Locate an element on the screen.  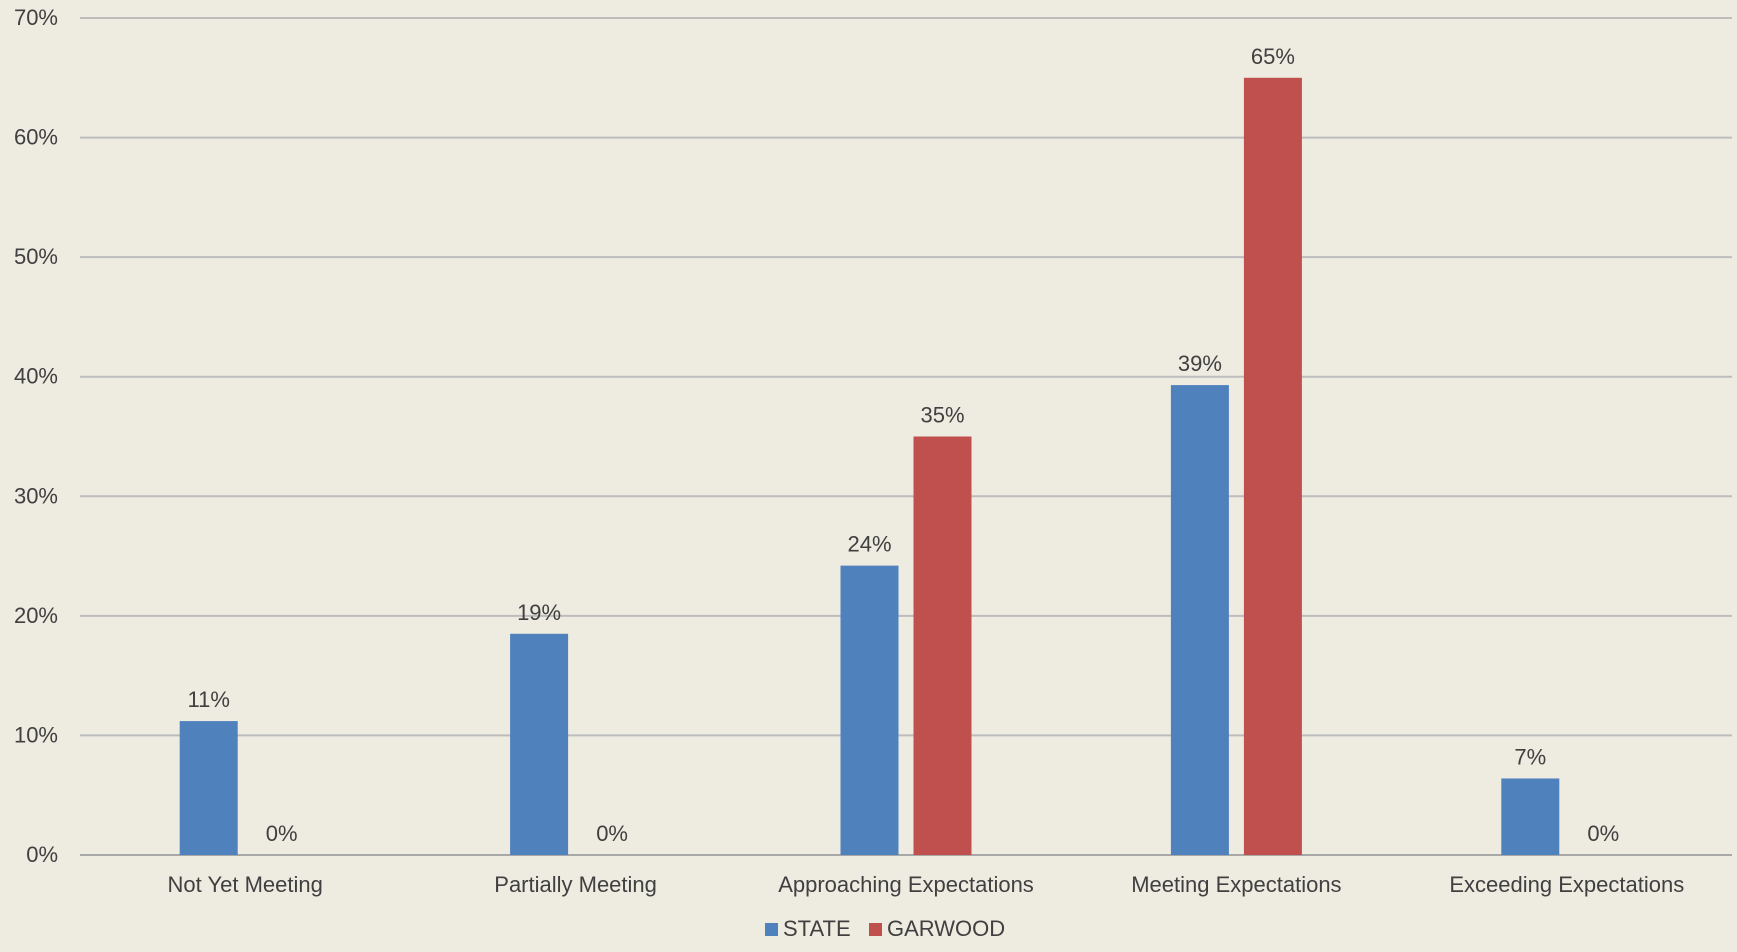
legend-label-garwood: GARWOOD is located at coordinates (946, 928).